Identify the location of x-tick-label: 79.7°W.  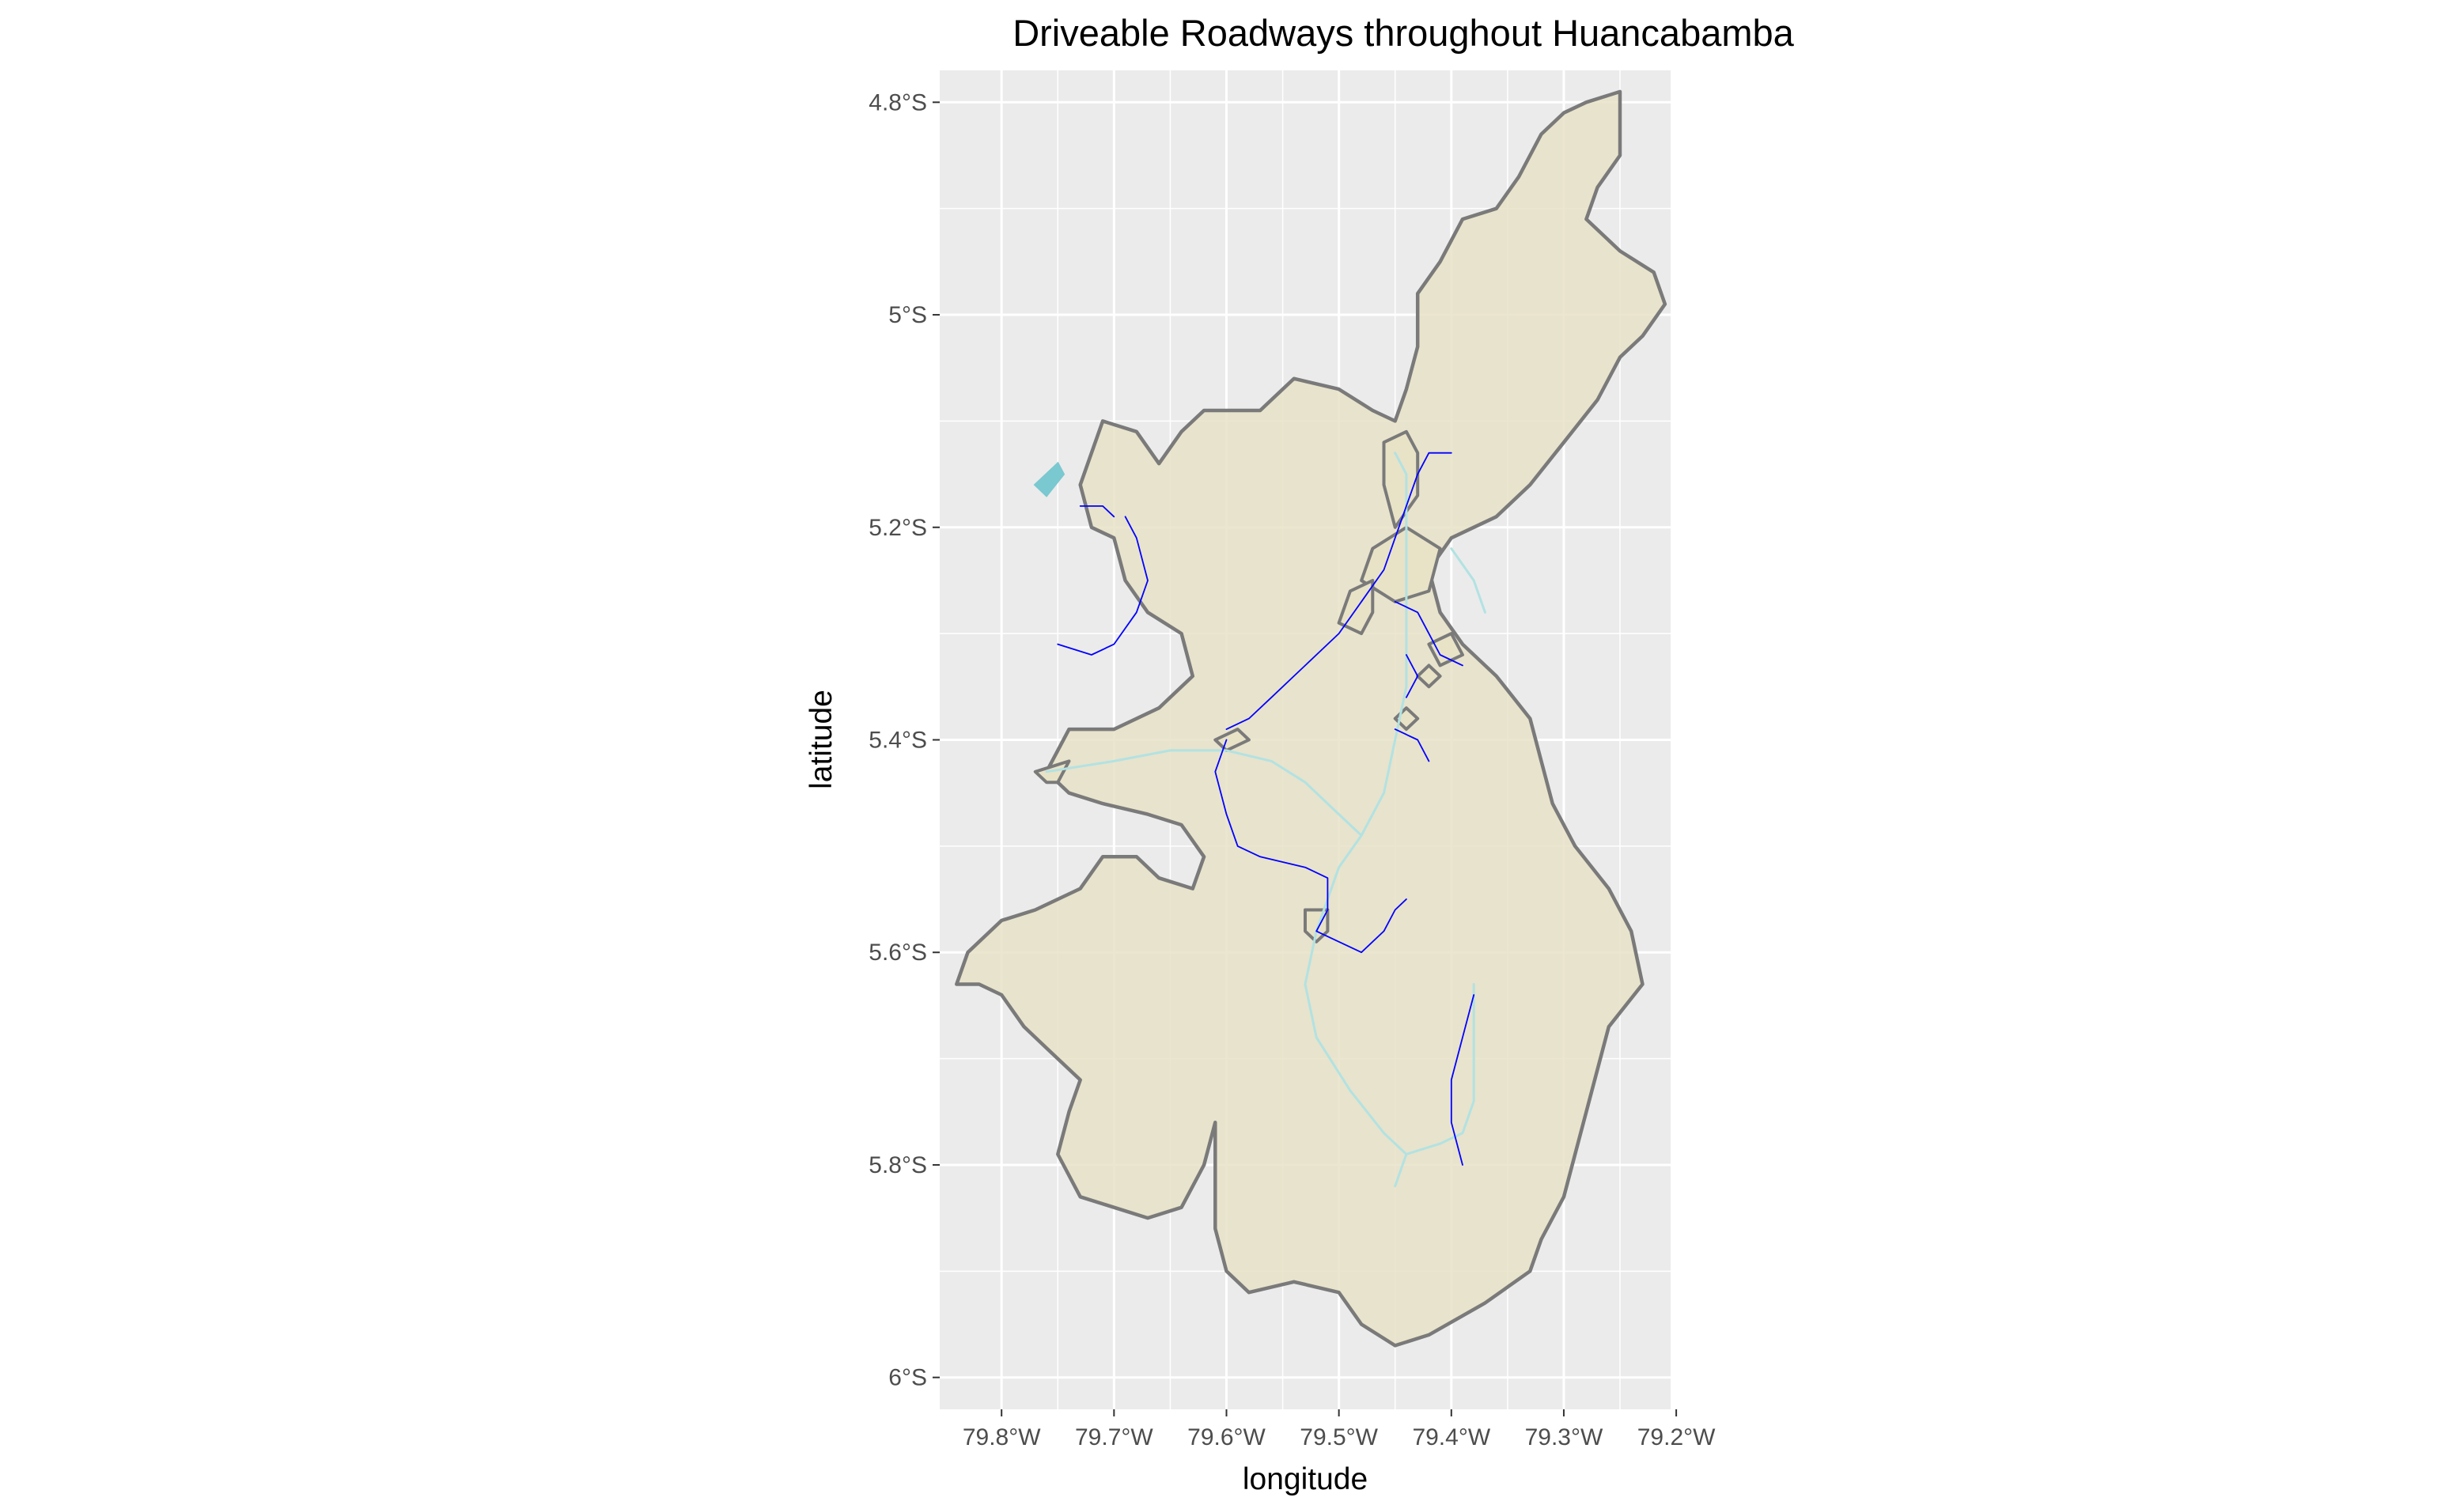
(1114, 1437).